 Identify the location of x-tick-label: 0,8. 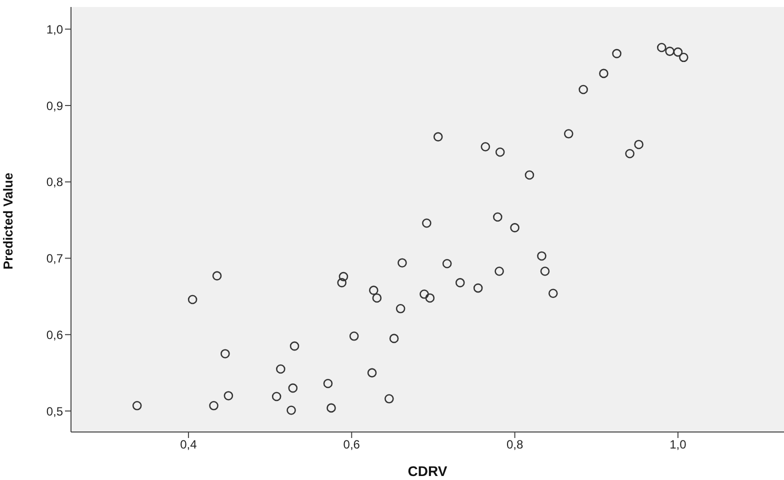
(515, 445).